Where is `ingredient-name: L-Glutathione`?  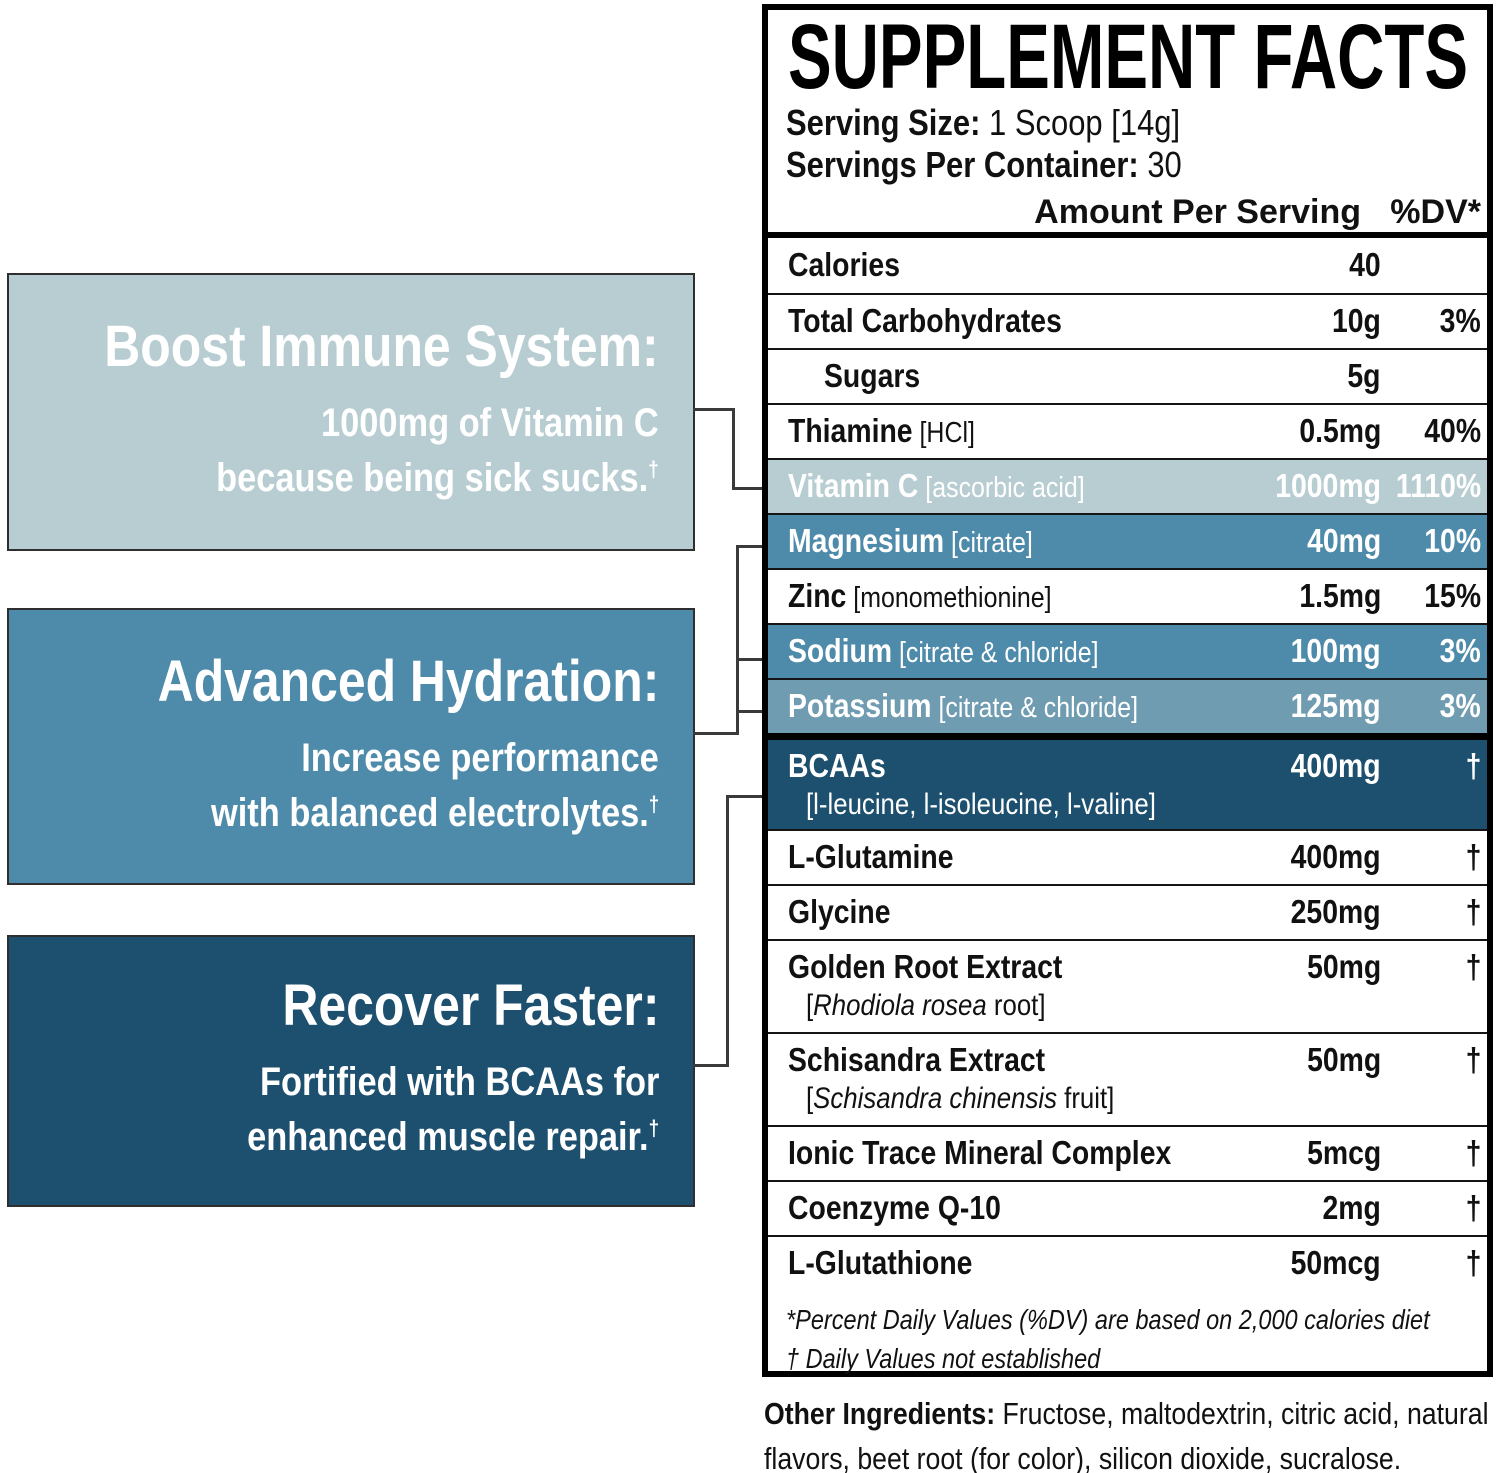
ingredient-name: L-Glutathione is located at coordinates (880, 1263).